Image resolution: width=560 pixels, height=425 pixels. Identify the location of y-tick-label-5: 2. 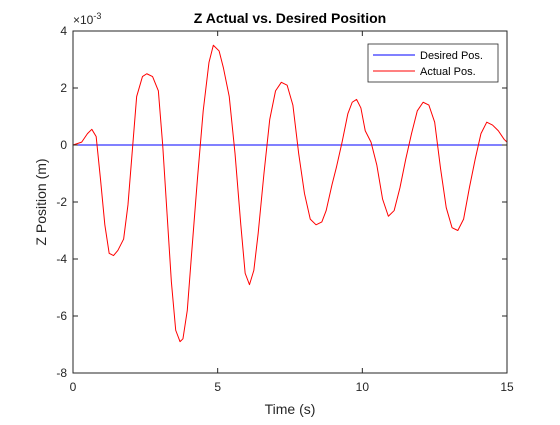
(63, 88).